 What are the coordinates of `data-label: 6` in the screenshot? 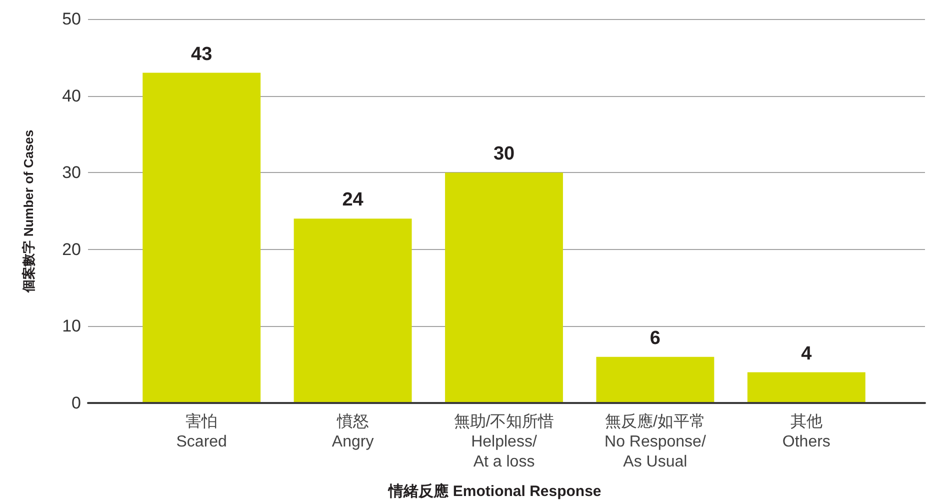 It's located at (655, 338).